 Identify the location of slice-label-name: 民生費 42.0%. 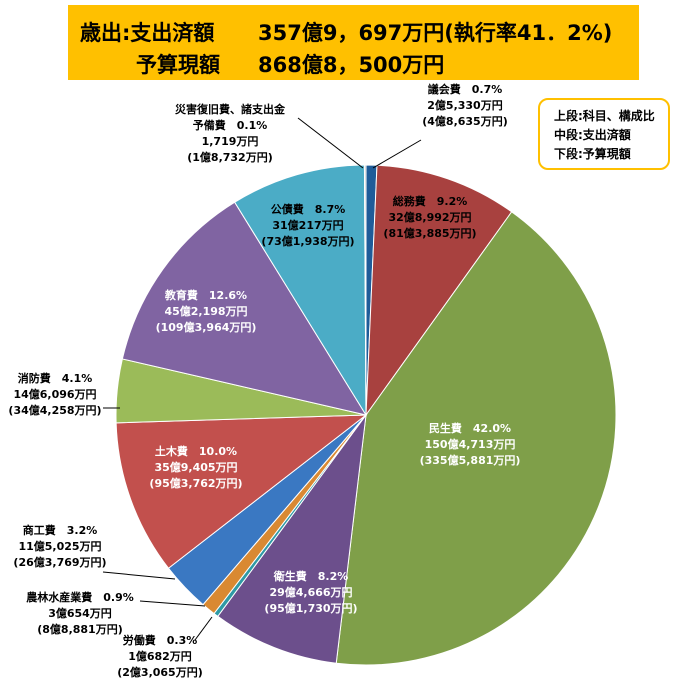
(470, 428).